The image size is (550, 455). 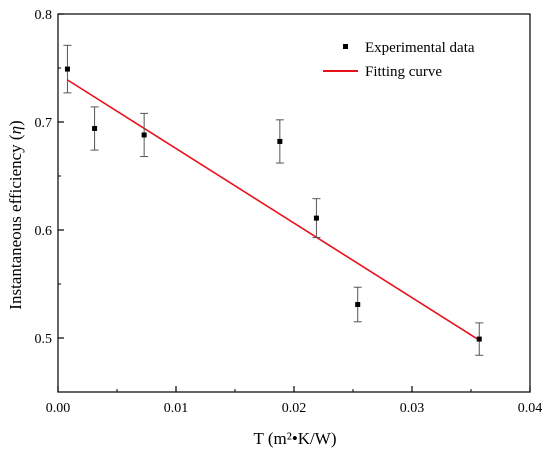 What do you see at coordinates (412, 408) in the screenshot?
I see `x-tick-label: 0.03` at bounding box center [412, 408].